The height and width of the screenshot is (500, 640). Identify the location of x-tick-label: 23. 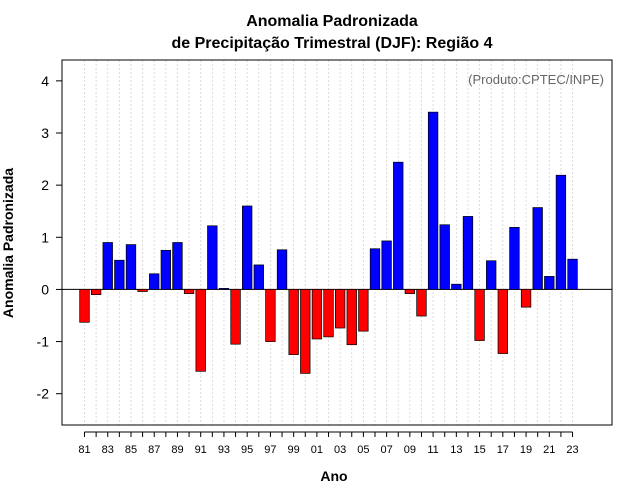
(572, 450).